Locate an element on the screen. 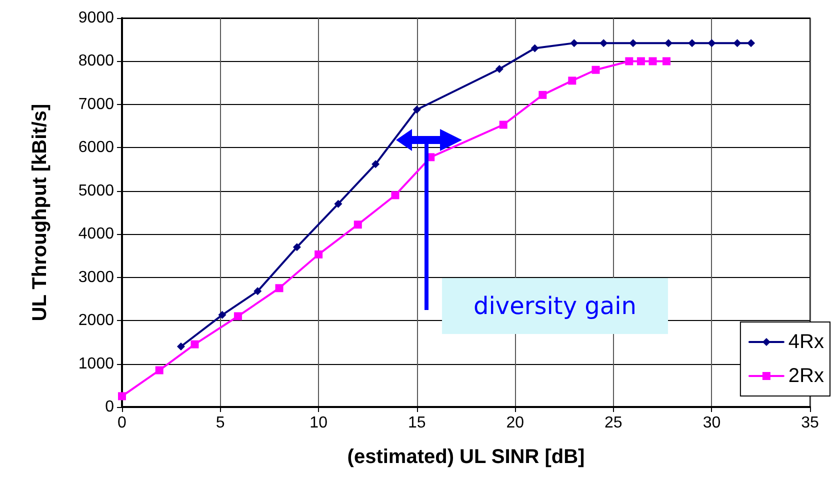  x-tick-label: 15 is located at coordinates (417, 423).